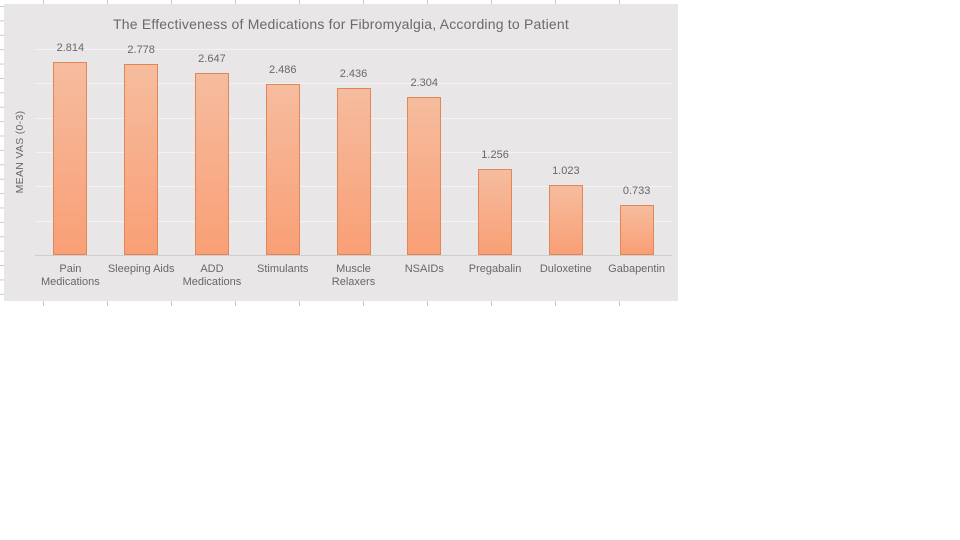 The image size is (960, 540). Describe the element at coordinates (2, 151) in the screenshot. I see `spreadsheet-row-ticks-left` at that location.